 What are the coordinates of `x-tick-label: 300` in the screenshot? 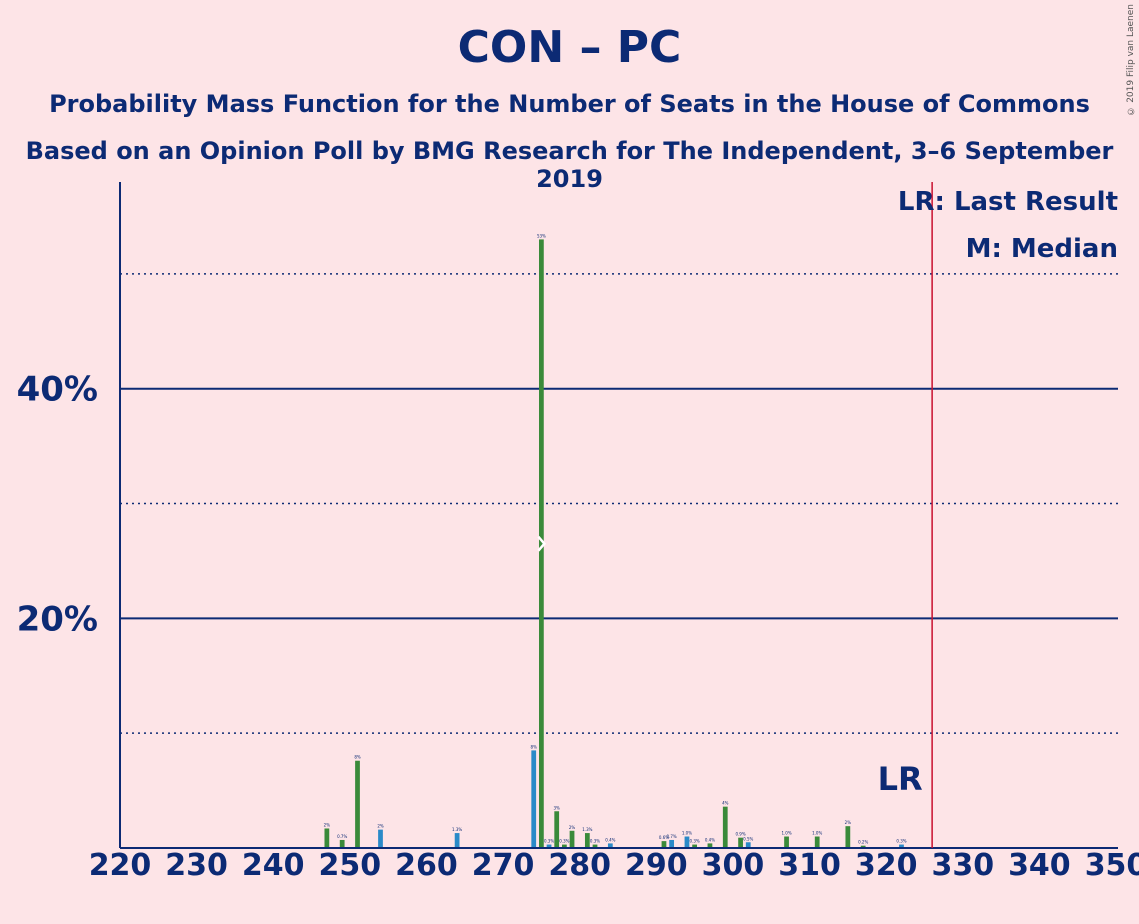 It's located at (733, 865).